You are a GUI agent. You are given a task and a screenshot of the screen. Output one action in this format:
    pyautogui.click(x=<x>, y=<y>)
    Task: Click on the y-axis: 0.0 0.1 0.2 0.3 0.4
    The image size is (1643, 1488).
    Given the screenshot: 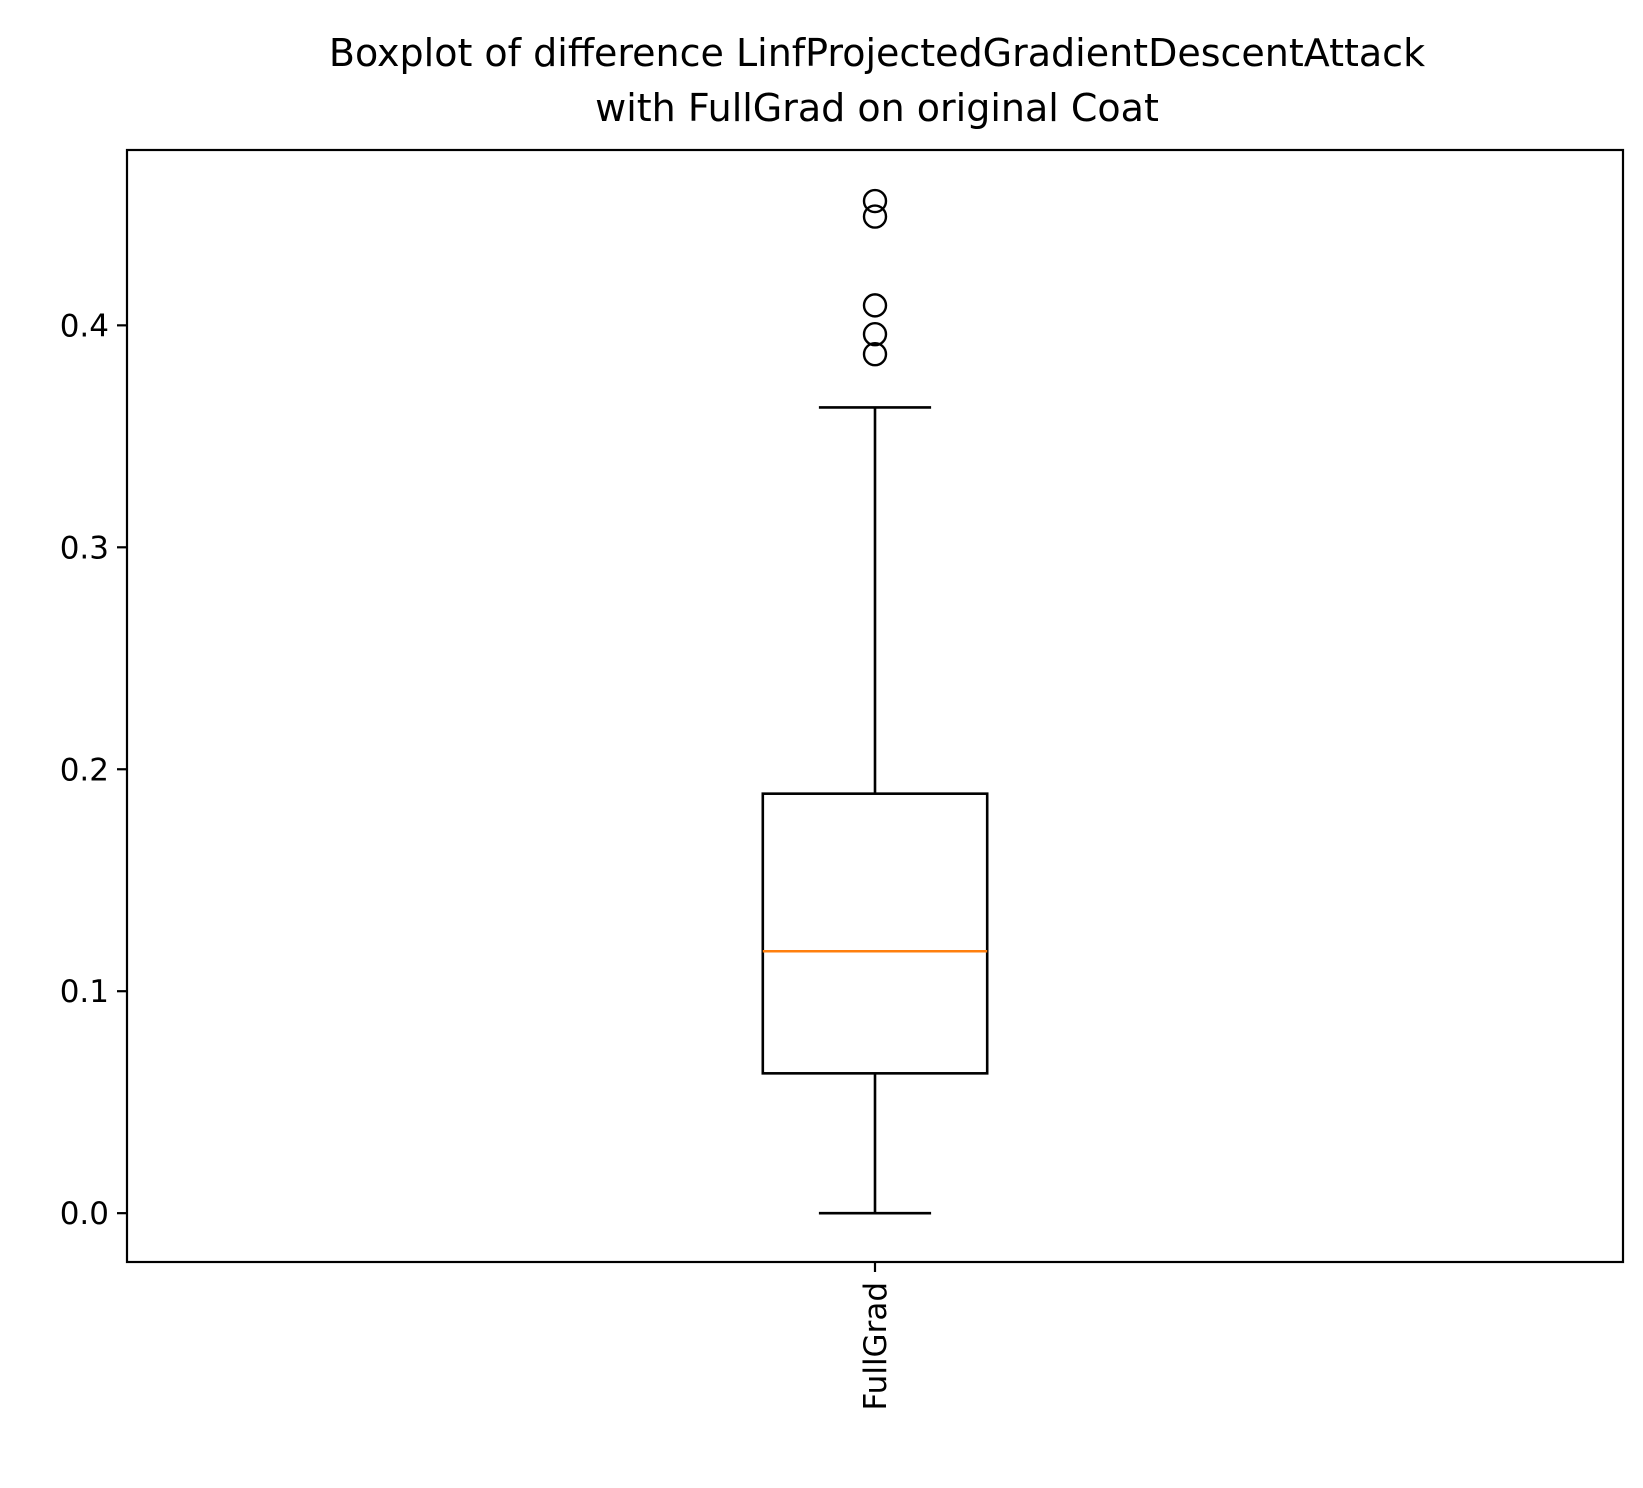 What is the action you would take?
    pyautogui.click(x=93, y=770)
    